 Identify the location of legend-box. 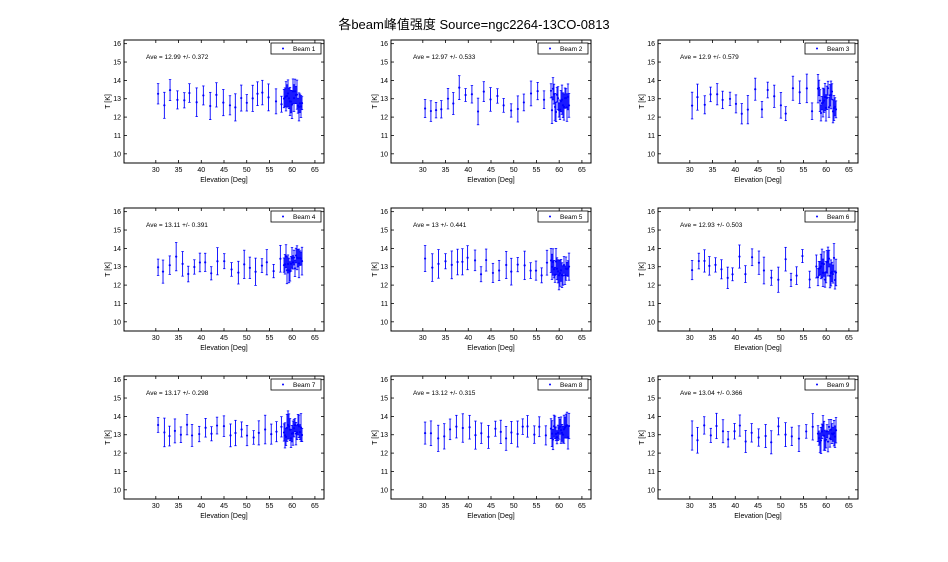
(296, 216).